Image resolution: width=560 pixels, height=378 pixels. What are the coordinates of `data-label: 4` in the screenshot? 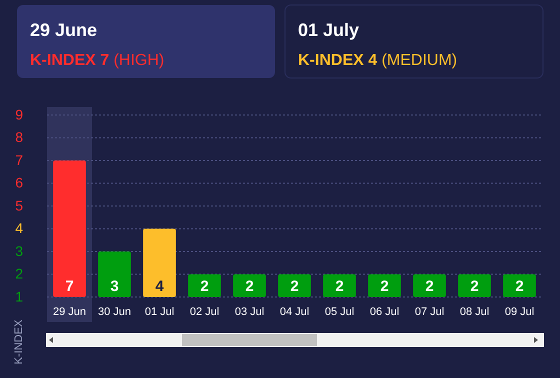 It's located at (159, 286).